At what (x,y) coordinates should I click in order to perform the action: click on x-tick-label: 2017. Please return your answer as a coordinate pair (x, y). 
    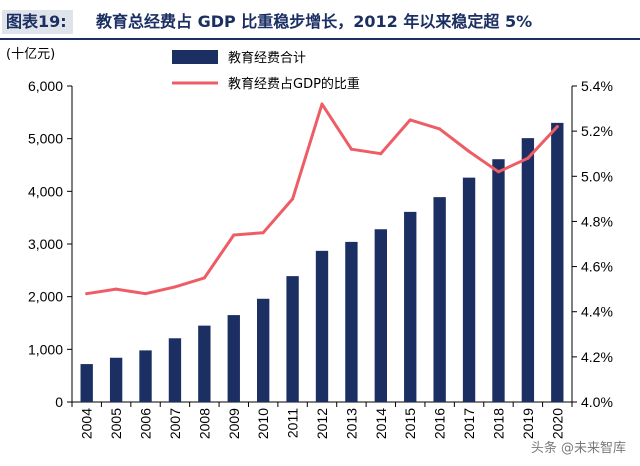
    Looking at the image, I should click on (469, 423).